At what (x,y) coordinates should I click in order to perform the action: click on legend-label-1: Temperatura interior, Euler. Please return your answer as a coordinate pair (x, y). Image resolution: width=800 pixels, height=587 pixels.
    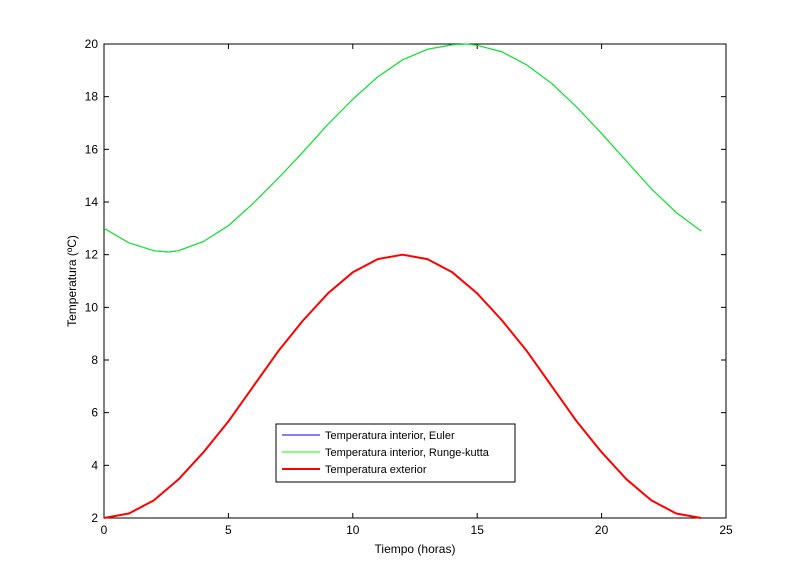
    Looking at the image, I should click on (390, 436).